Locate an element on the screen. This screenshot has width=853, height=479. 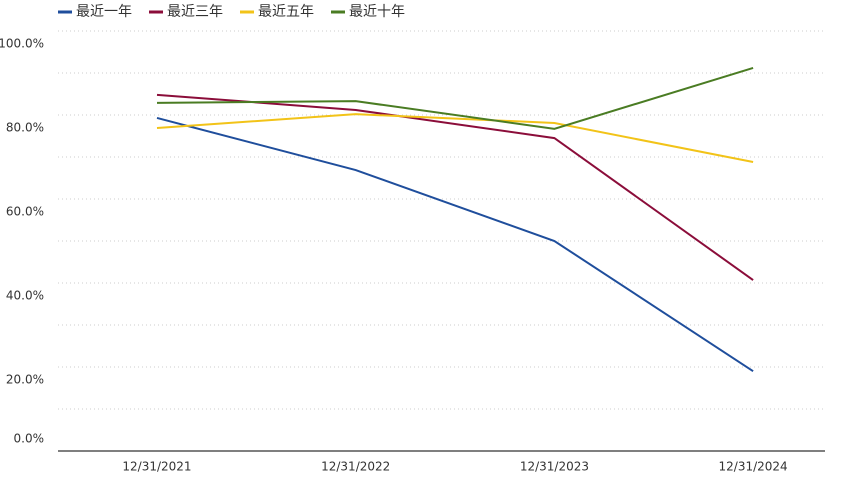
legend-label: 最近一年 is located at coordinates (104, 12).